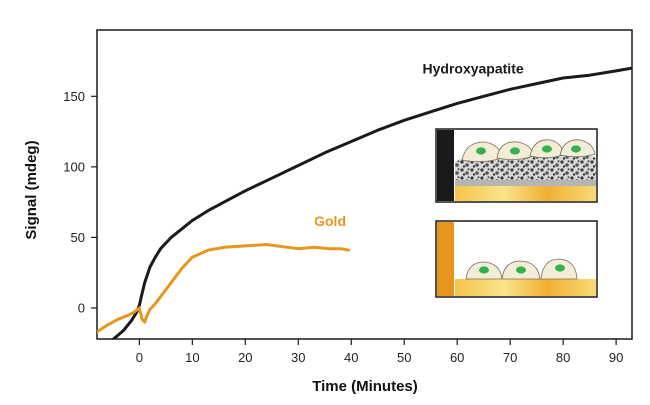 The image size is (650, 405). Describe the element at coordinates (74, 96) in the screenshot. I see `y-tick-label: 150` at that location.